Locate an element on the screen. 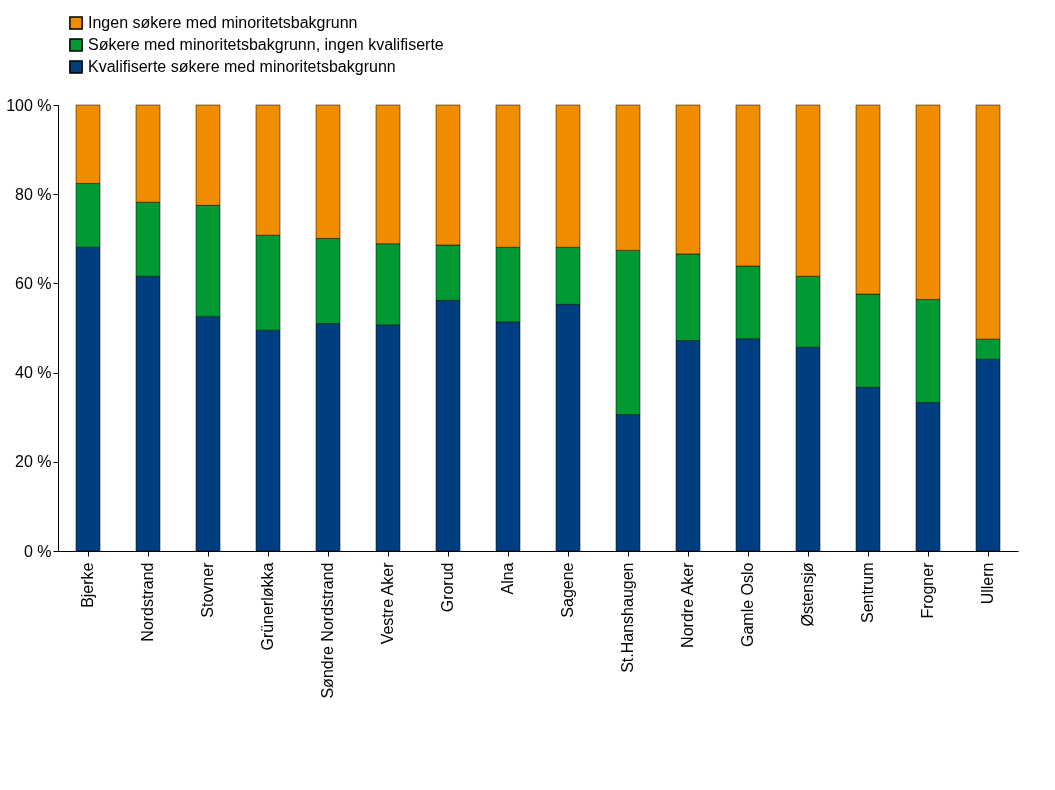 The height and width of the screenshot is (790, 1055). legend-label: Kvalifiserte søkere med minoritetsbakgrunn is located at coordinates (242, 66).